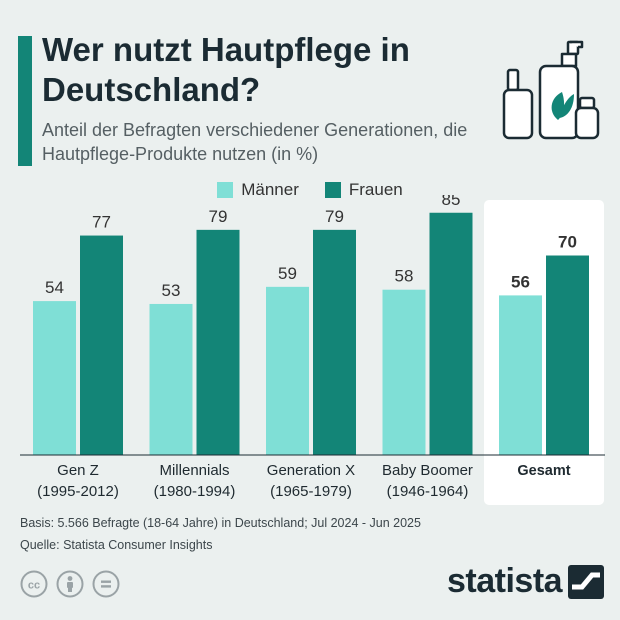  I want to click on data-label-women-3: 85, so click(451, 202).